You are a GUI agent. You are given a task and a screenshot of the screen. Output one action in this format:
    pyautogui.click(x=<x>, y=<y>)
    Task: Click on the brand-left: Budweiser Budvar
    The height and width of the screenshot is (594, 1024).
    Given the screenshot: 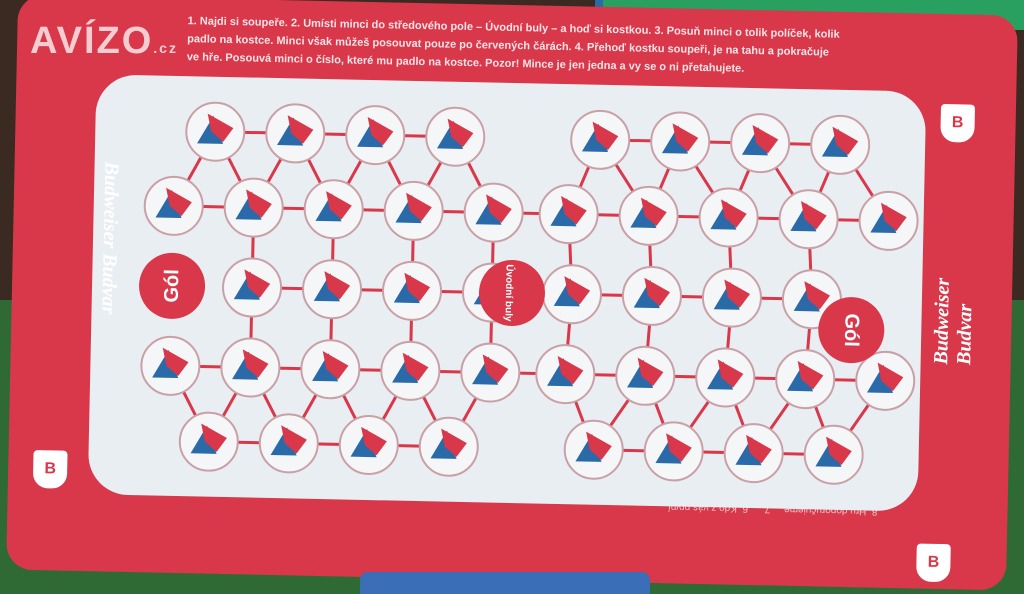 What is the action you would take?
    pyautogui.click(x=110, y=238)
    